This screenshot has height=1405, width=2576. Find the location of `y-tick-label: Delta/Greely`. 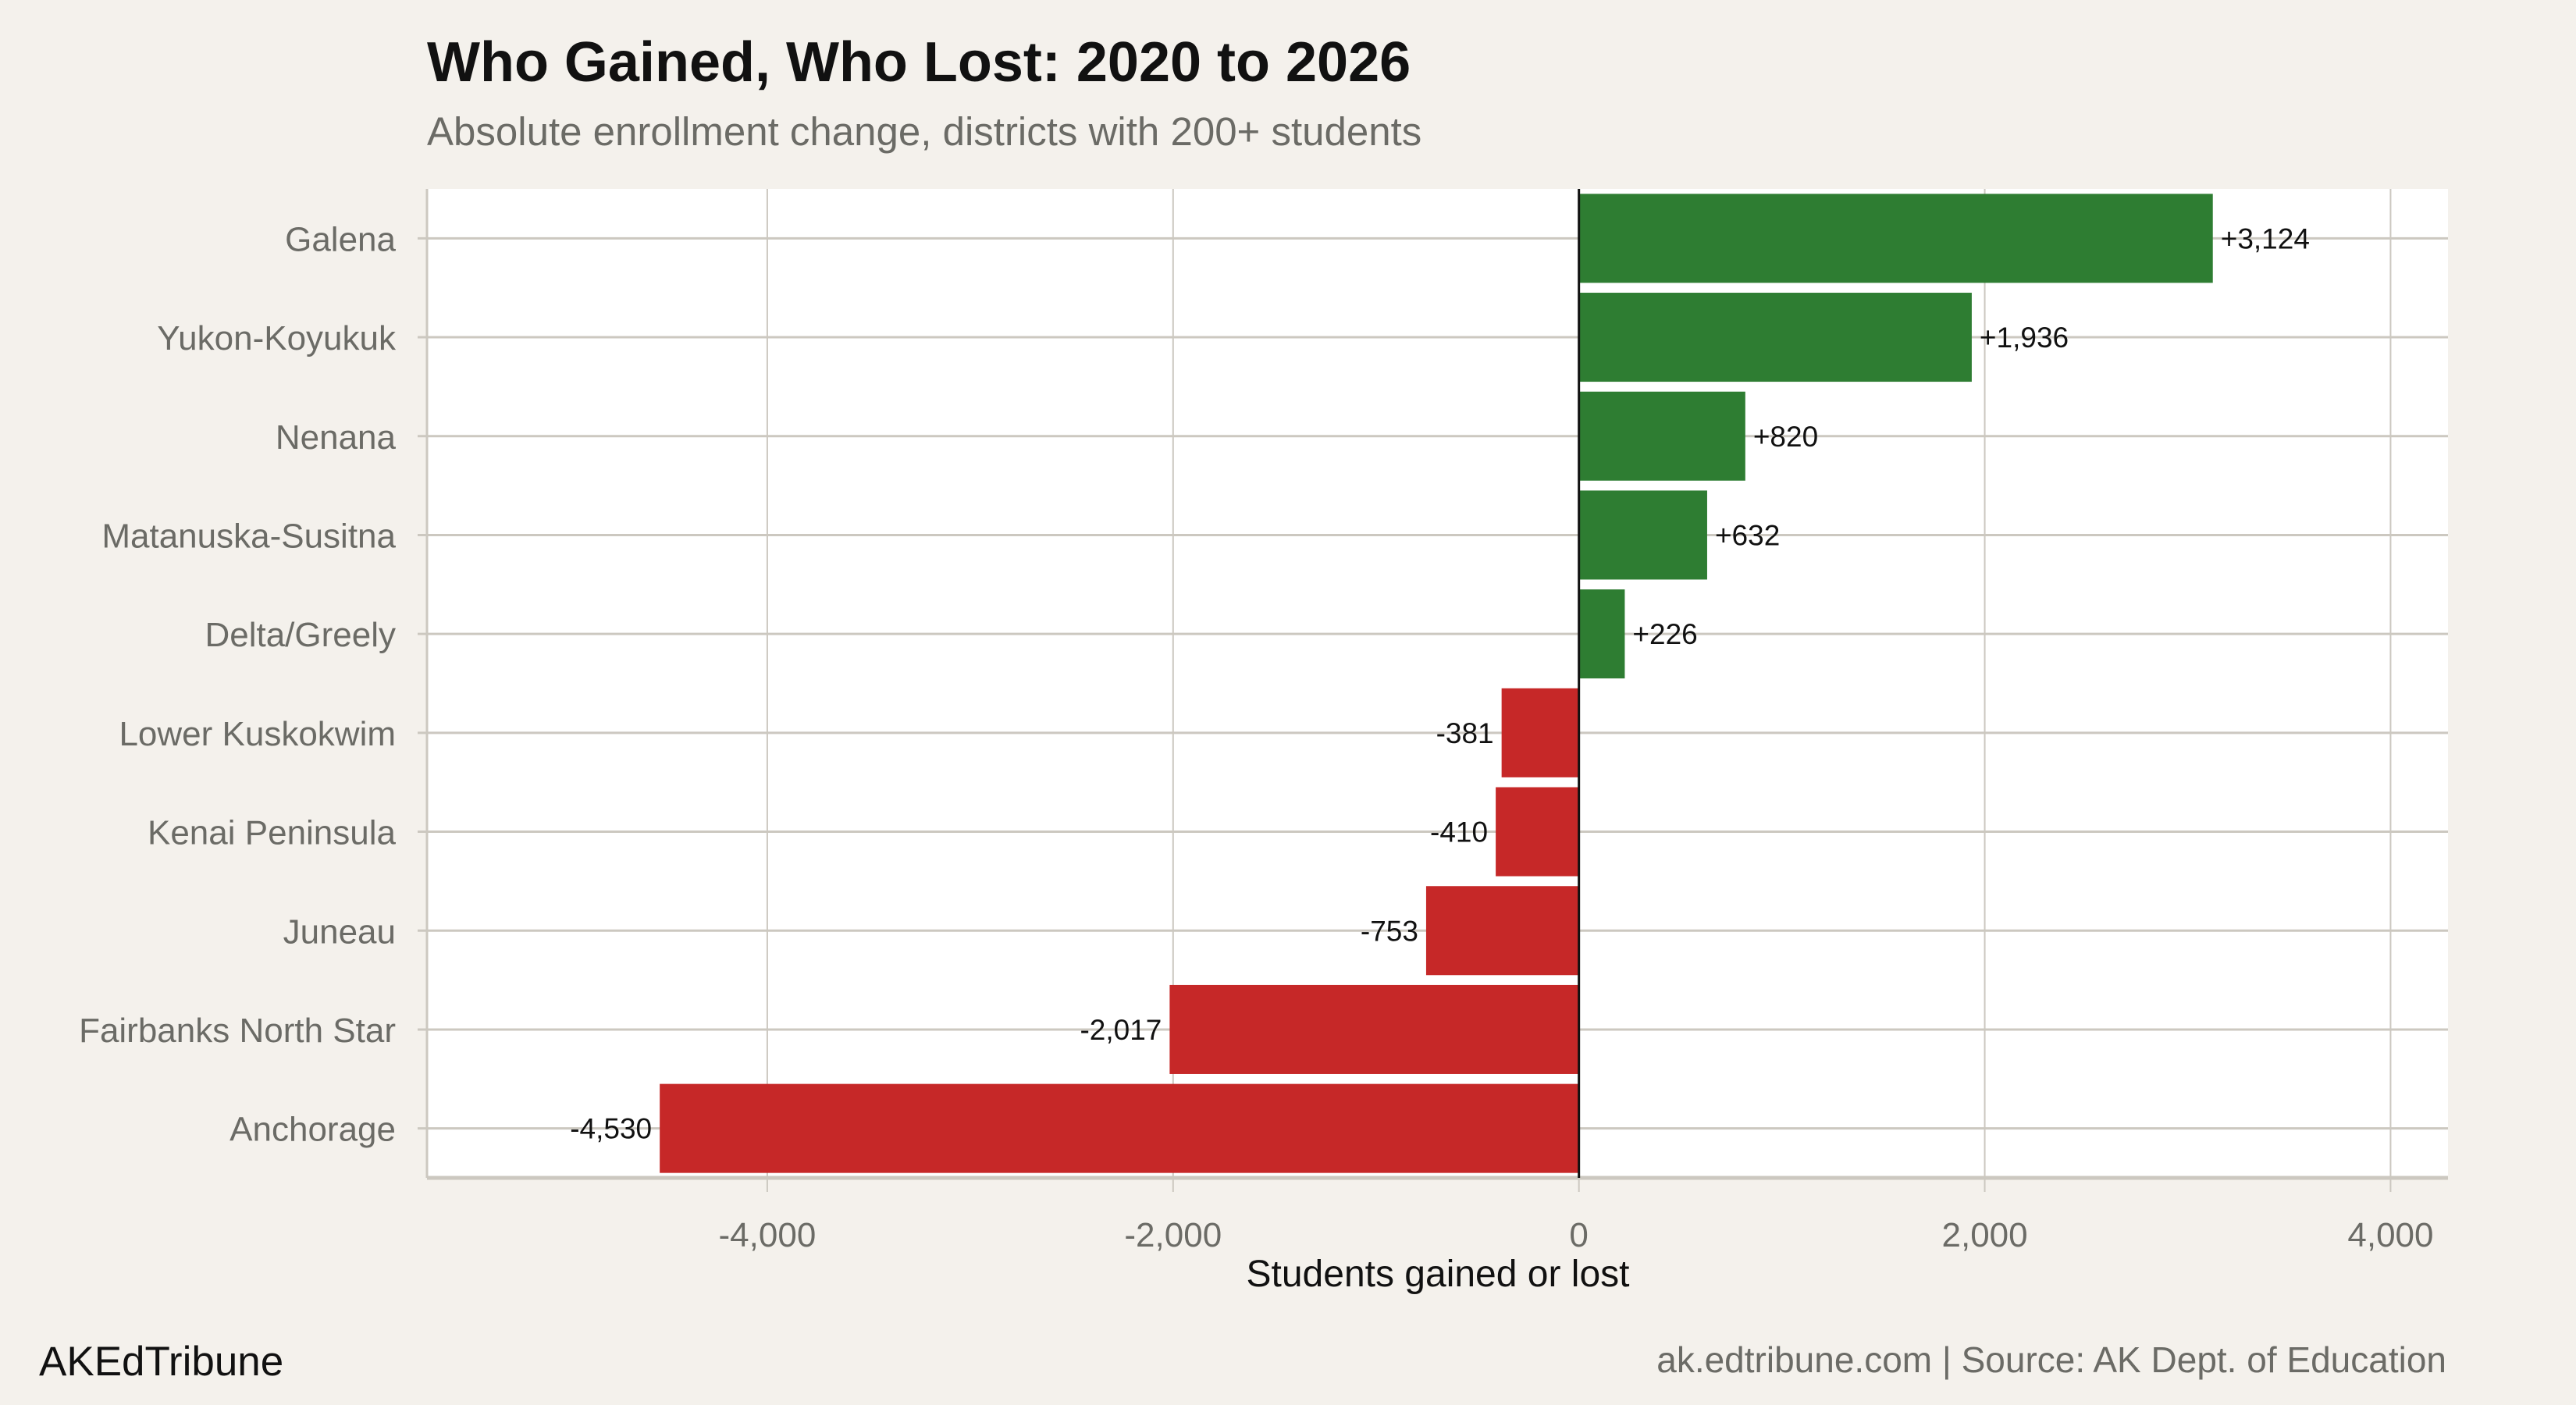

y-tick-label: Delta/Greely is located at coordinates (300, 635).